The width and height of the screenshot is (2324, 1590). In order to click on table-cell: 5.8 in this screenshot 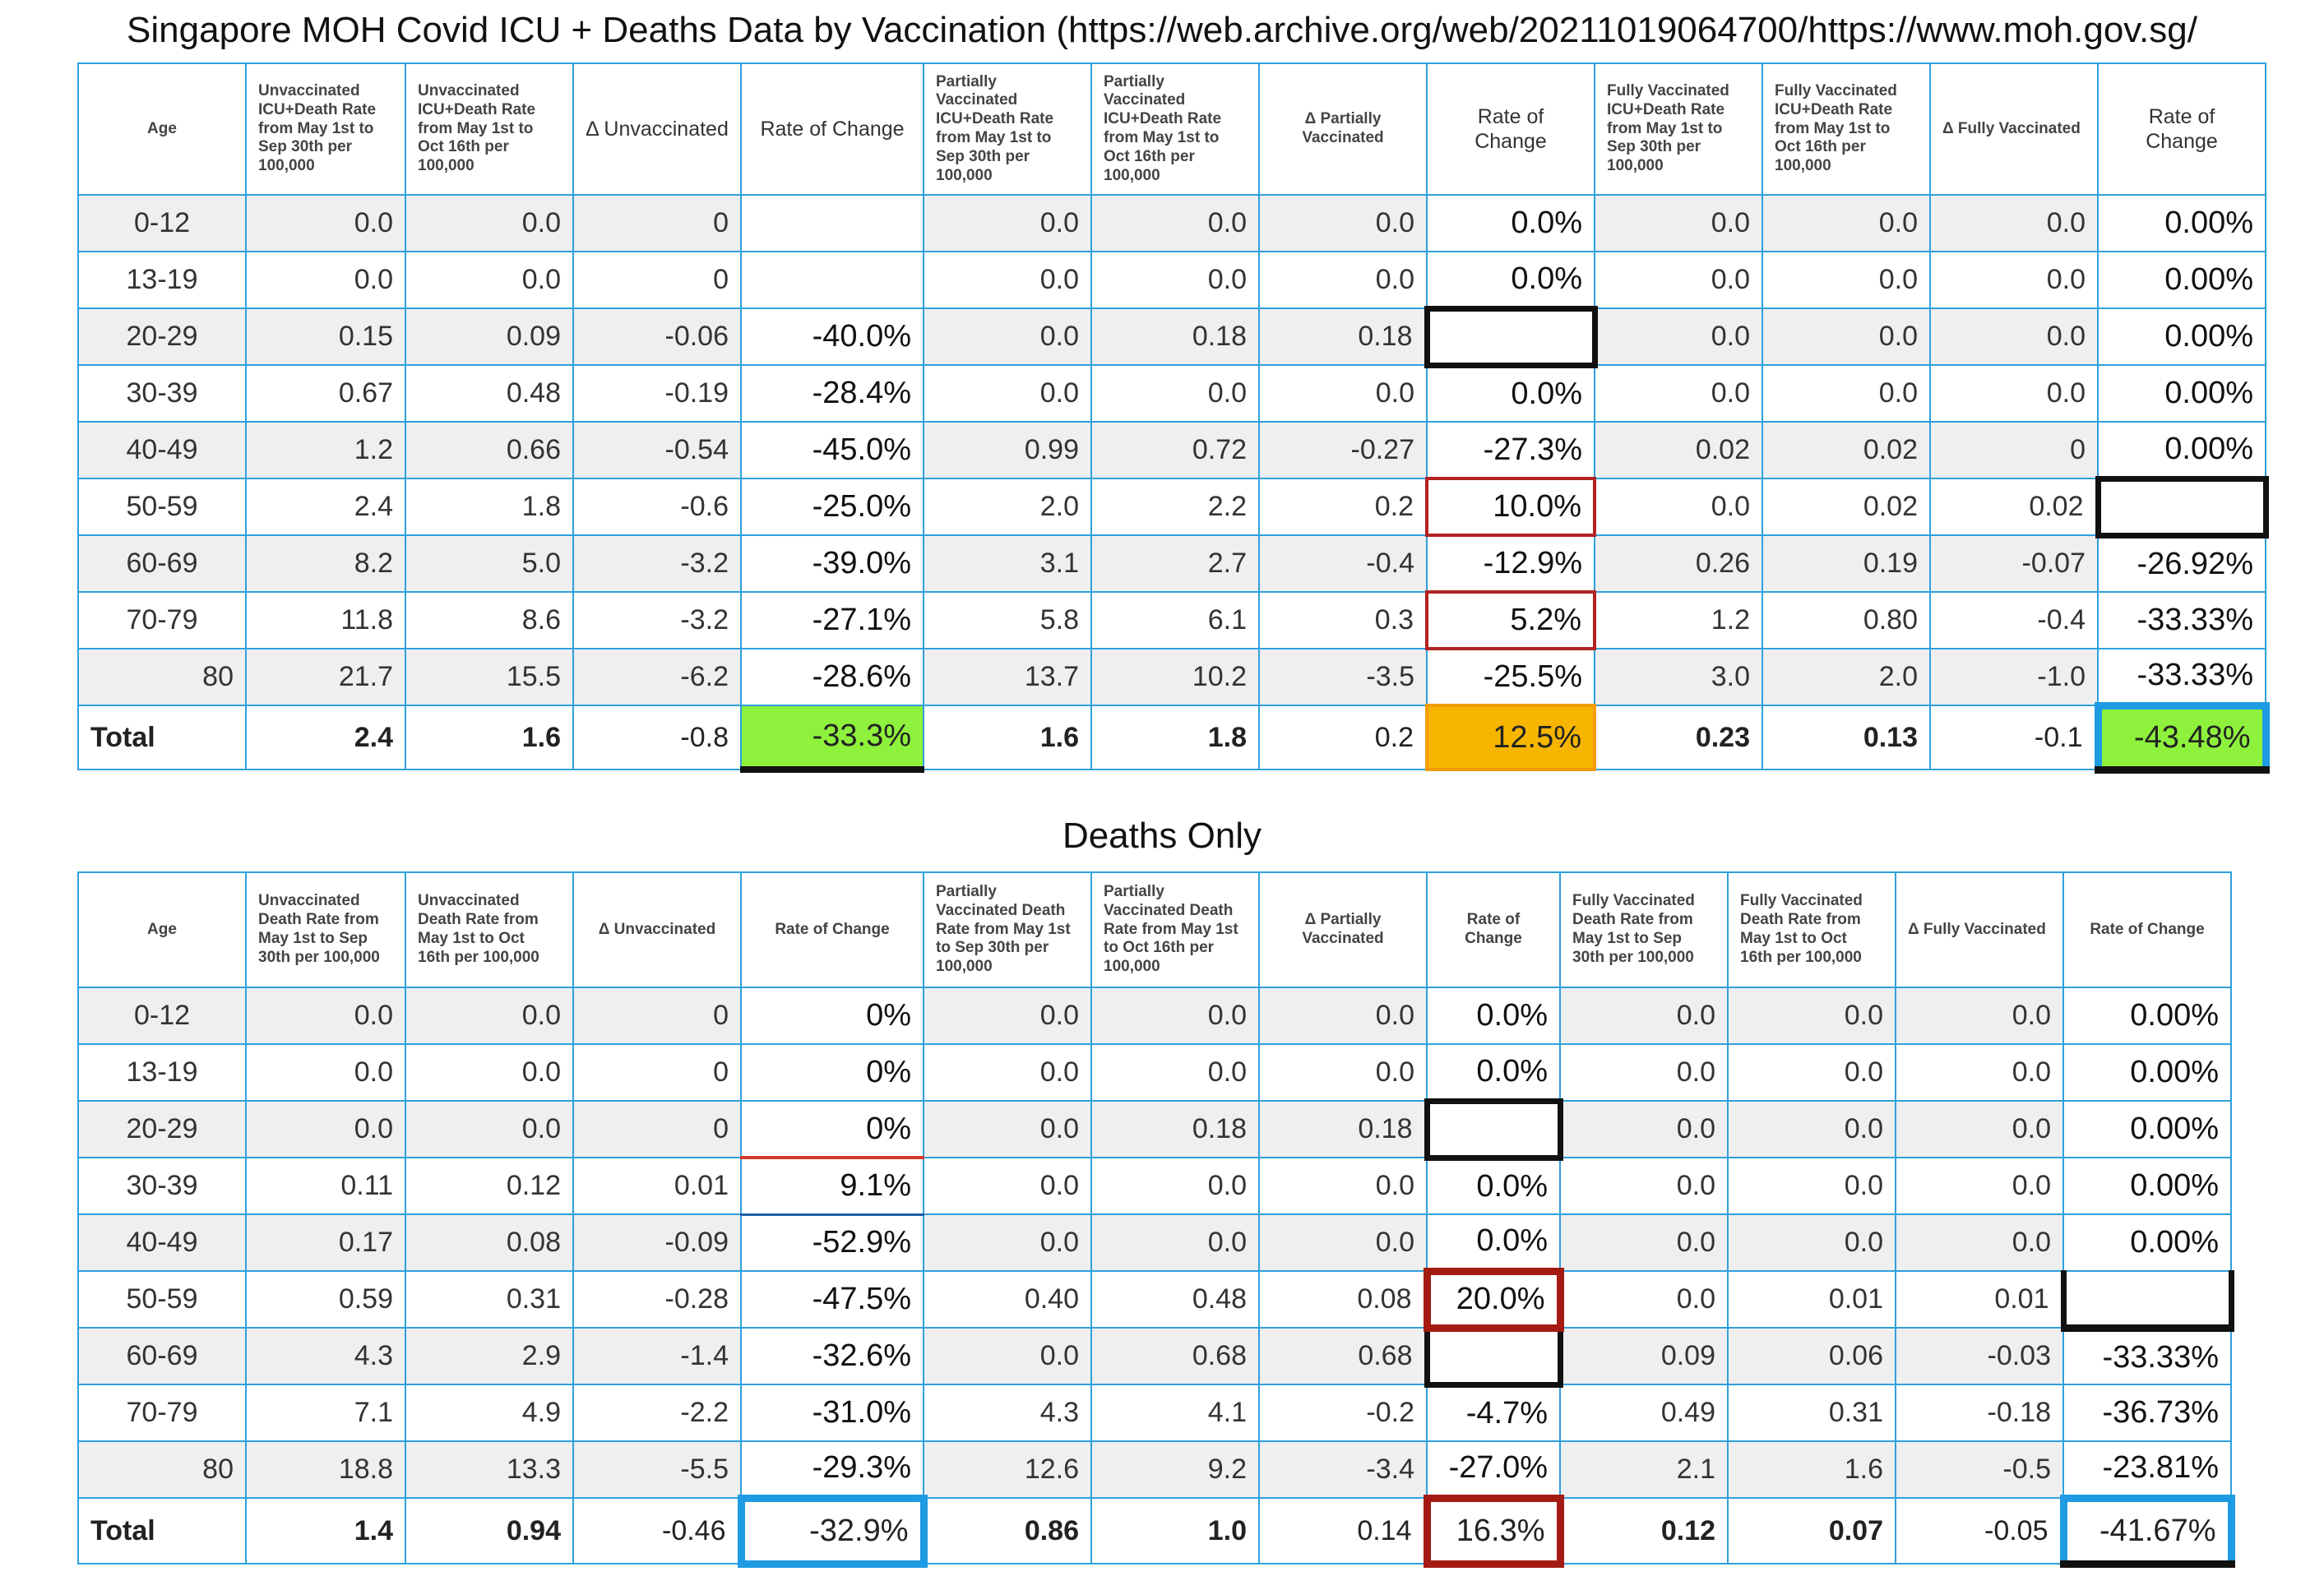, I will do `click(1007, 620)`.